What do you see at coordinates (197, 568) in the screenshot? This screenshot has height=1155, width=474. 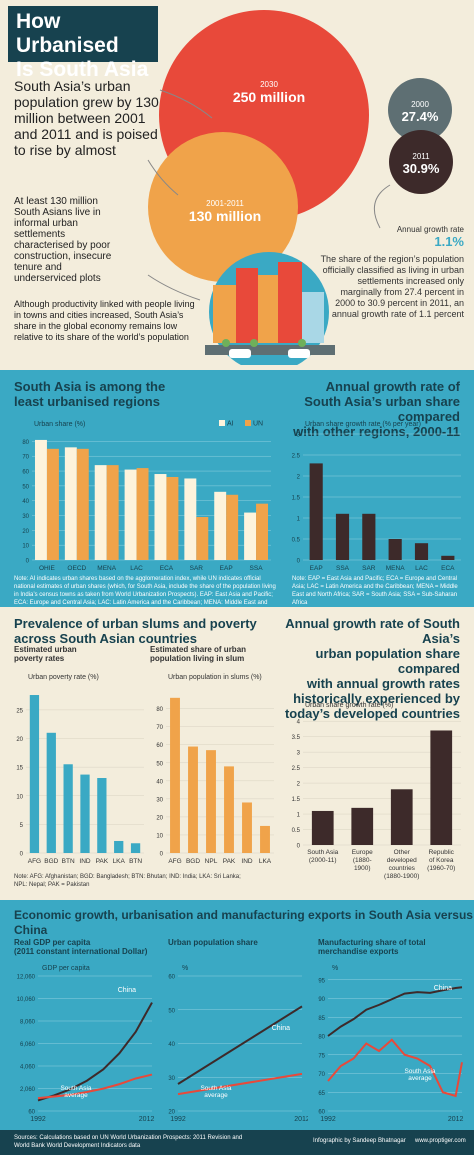 I see `x-tick-label: SAR` at bounding box center [197, 568].